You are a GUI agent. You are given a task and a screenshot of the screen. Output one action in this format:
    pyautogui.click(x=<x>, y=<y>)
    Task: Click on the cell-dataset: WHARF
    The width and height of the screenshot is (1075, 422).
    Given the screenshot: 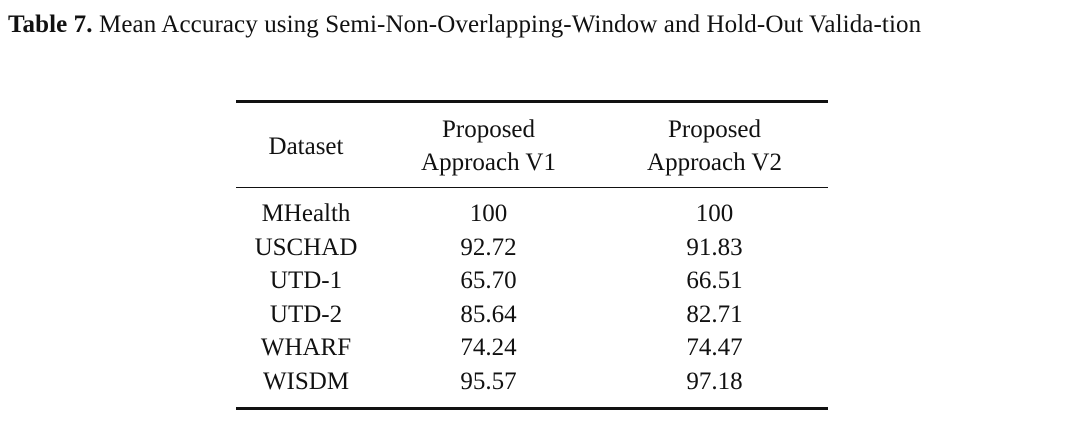 What is the action you would take?
    pyautogui.click(x=306, y=348)
    